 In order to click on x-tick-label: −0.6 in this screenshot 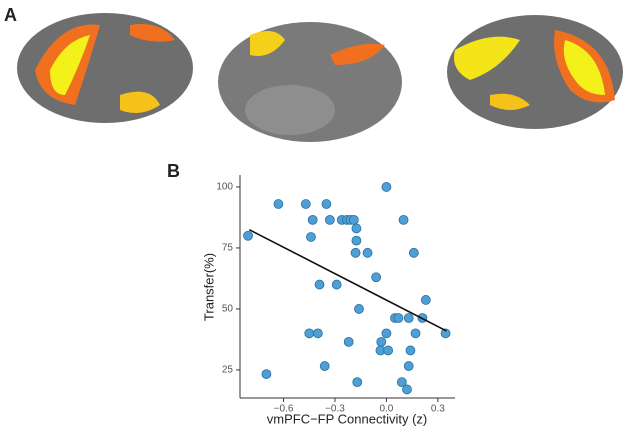, I will do `click(284, 409)`.